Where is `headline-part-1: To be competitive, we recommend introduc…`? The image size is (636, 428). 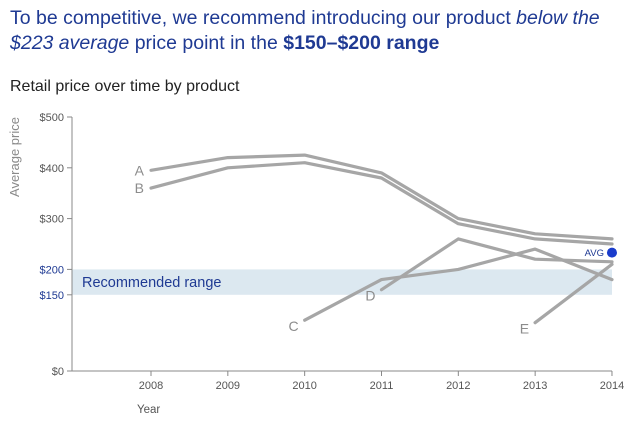
headline-part-1: To be competitive, we recommend introduc… is located at coordinates (263, 18).